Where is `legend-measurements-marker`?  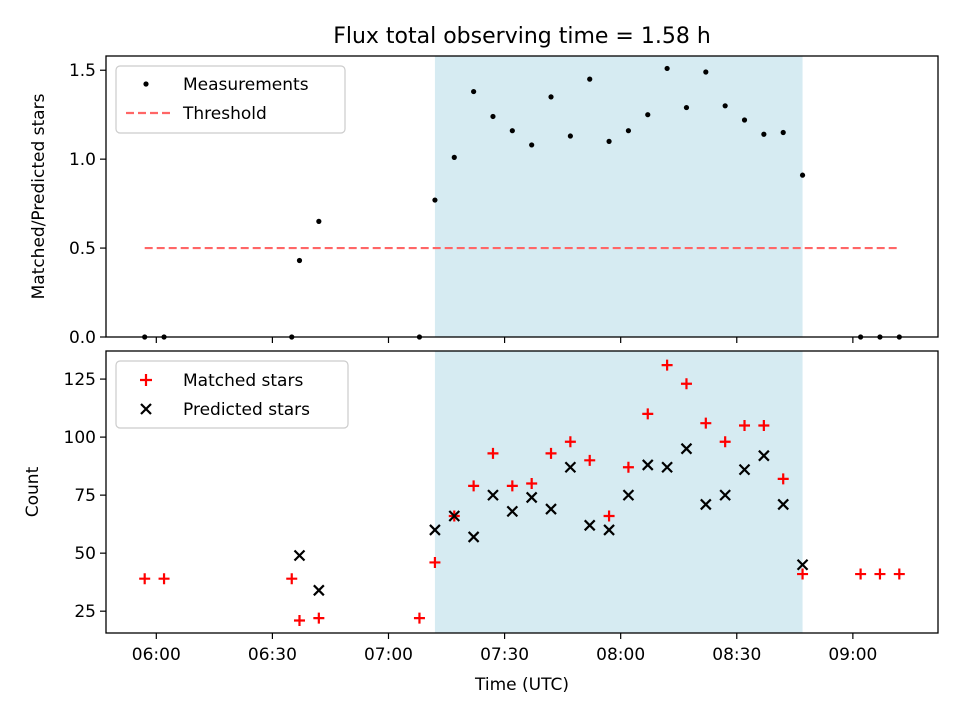
legend-measurements-marker is located at coordinates (146, 84).